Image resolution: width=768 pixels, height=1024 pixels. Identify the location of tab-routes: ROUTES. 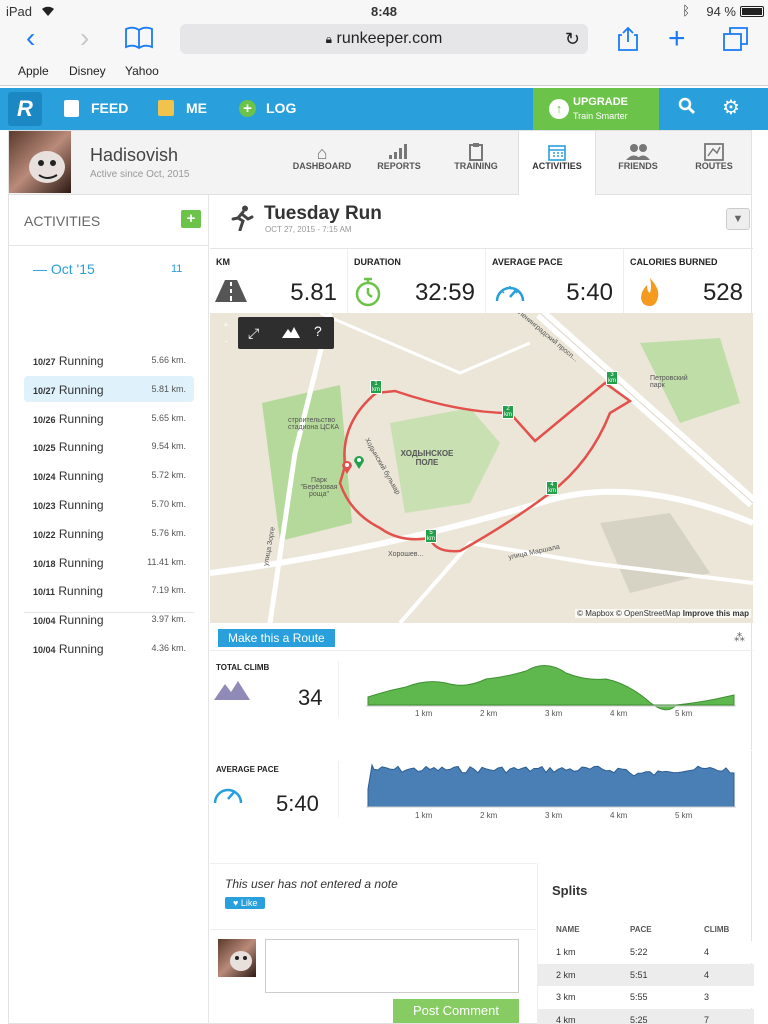
(714, 163).